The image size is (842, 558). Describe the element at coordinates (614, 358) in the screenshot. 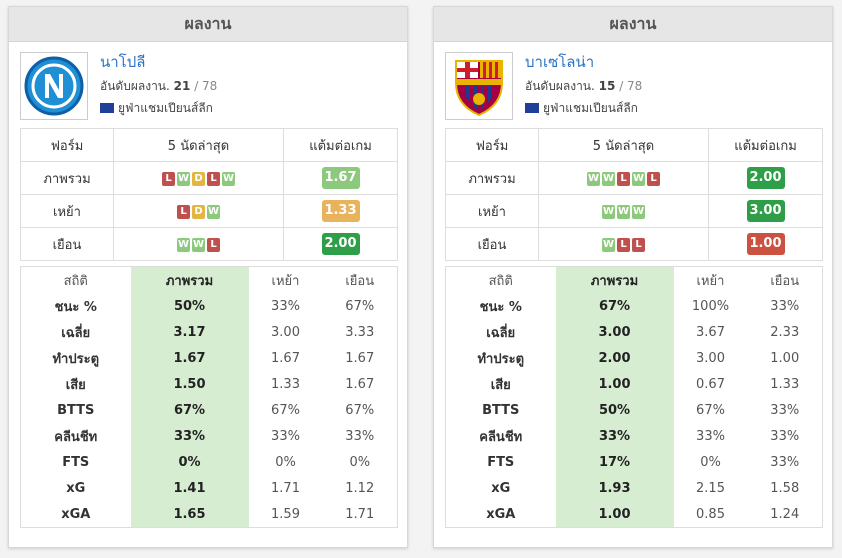

I see `stat-value: 2.00` at that location.